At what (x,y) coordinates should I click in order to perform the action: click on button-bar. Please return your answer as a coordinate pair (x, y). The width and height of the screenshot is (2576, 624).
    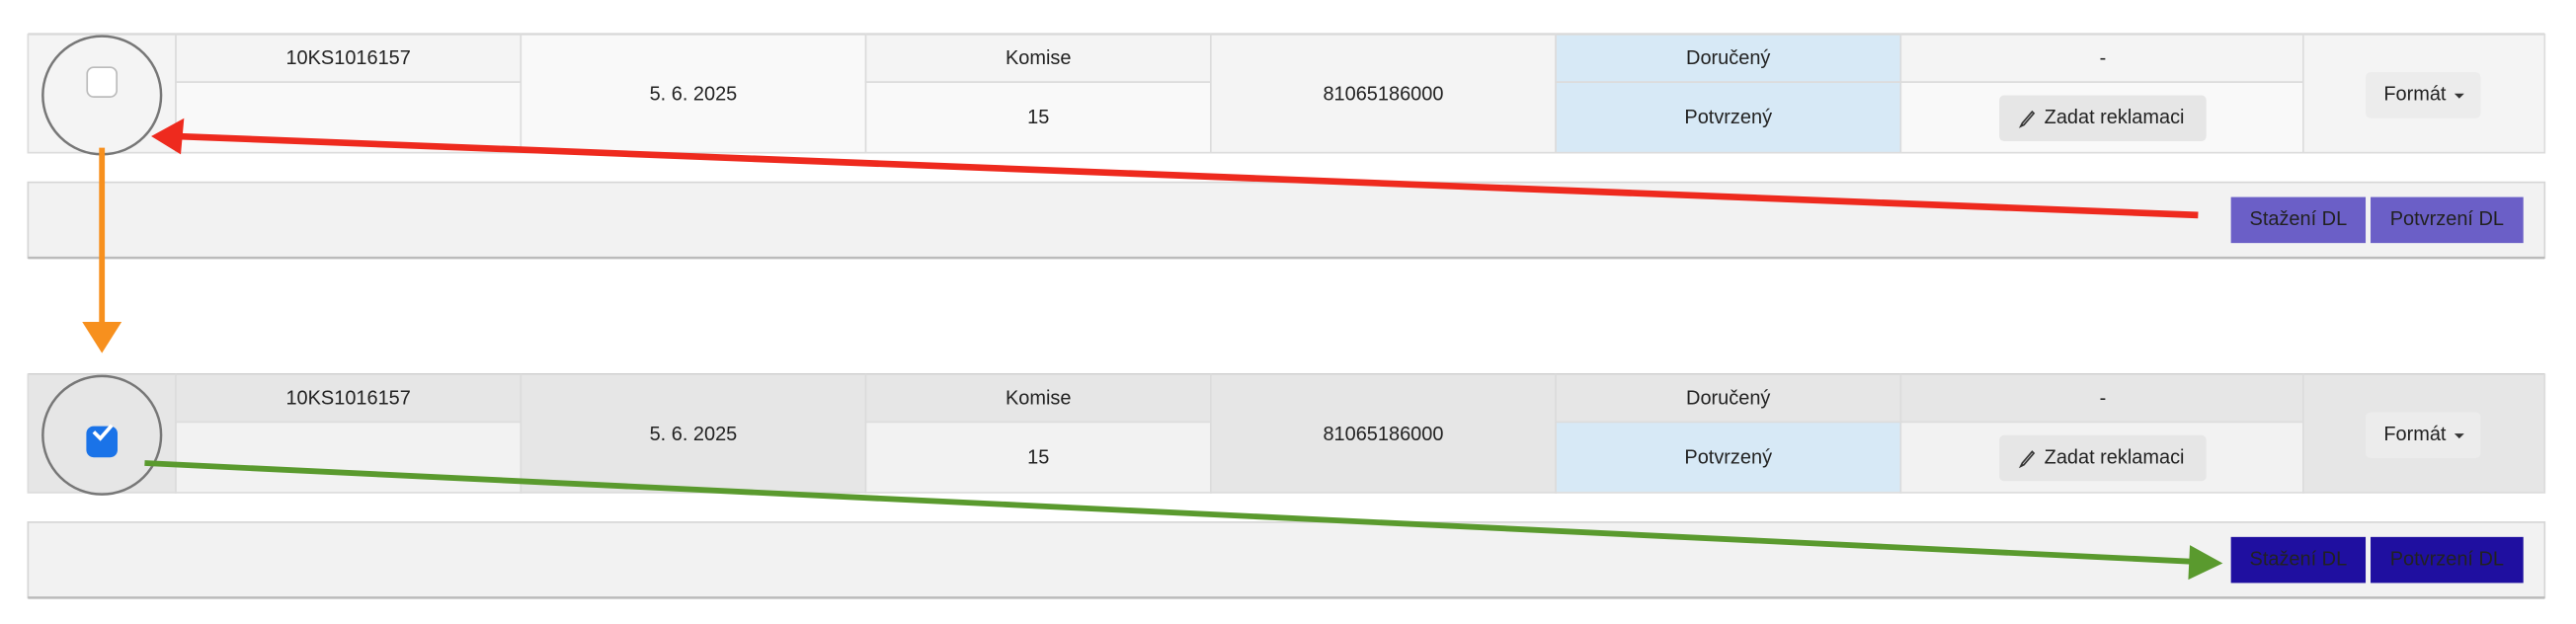
    Looking at the image, I should click on (1286, 220).